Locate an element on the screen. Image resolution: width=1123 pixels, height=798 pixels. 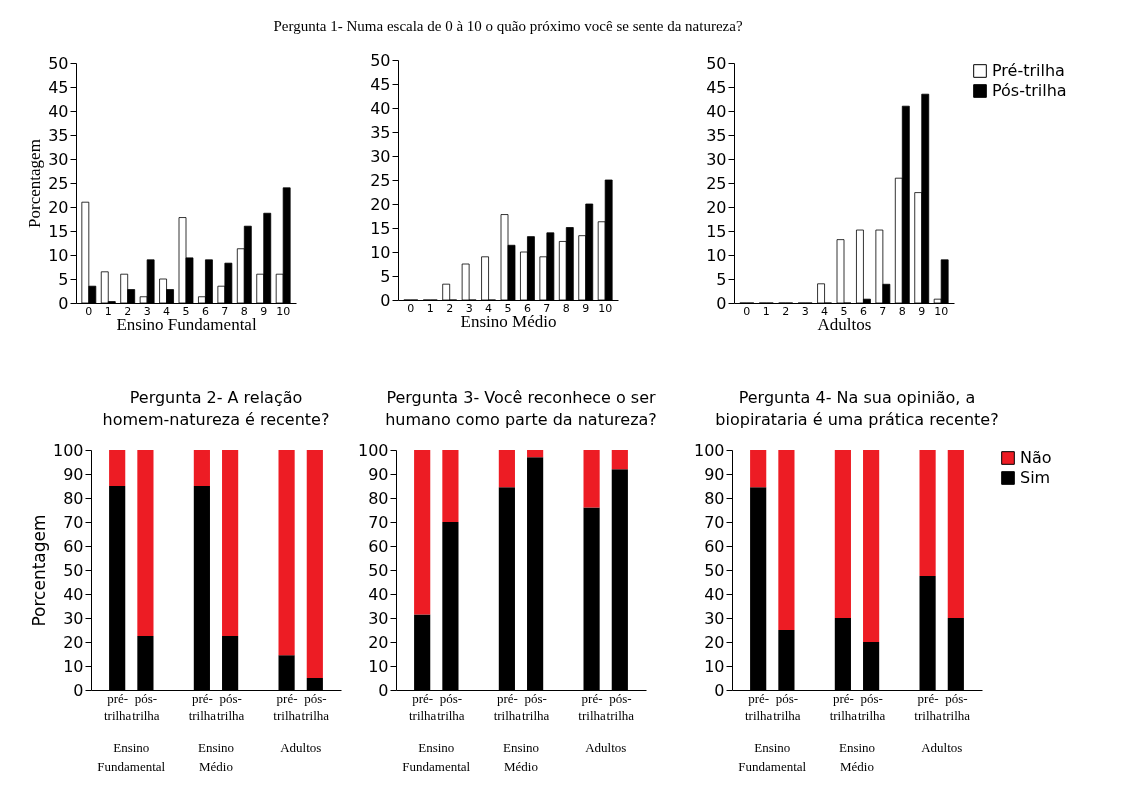
chart-title: Pergunta 2- A relação homem-natureza é recente? is located at coordinates (216, 408).